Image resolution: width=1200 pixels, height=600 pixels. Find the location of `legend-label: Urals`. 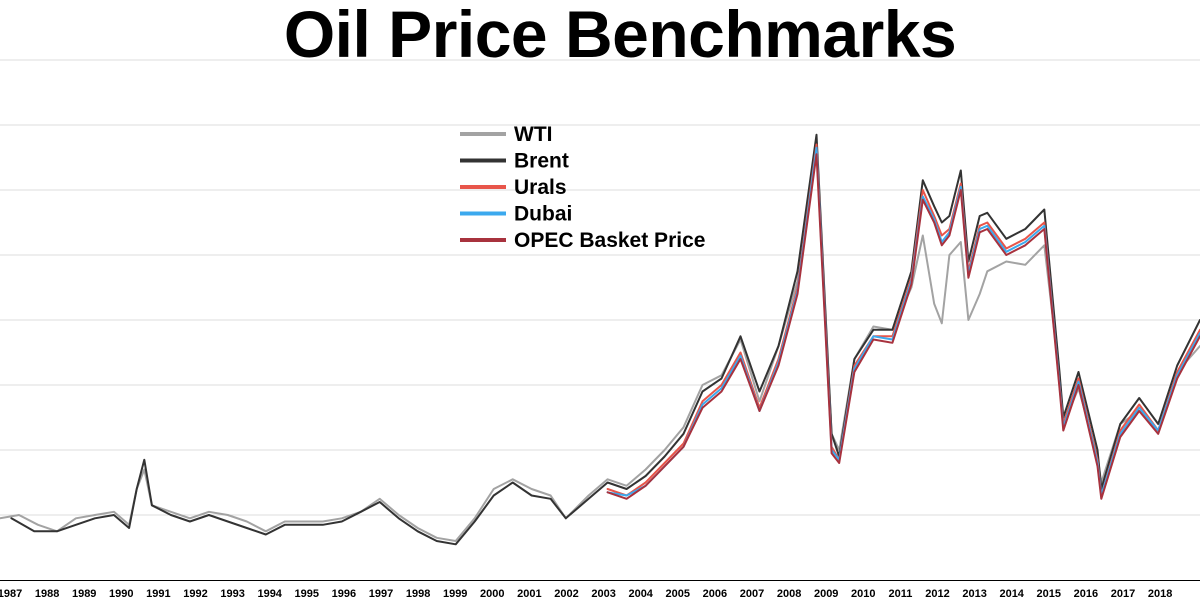

legend-label: Urals is located at coordinates (540, 187).